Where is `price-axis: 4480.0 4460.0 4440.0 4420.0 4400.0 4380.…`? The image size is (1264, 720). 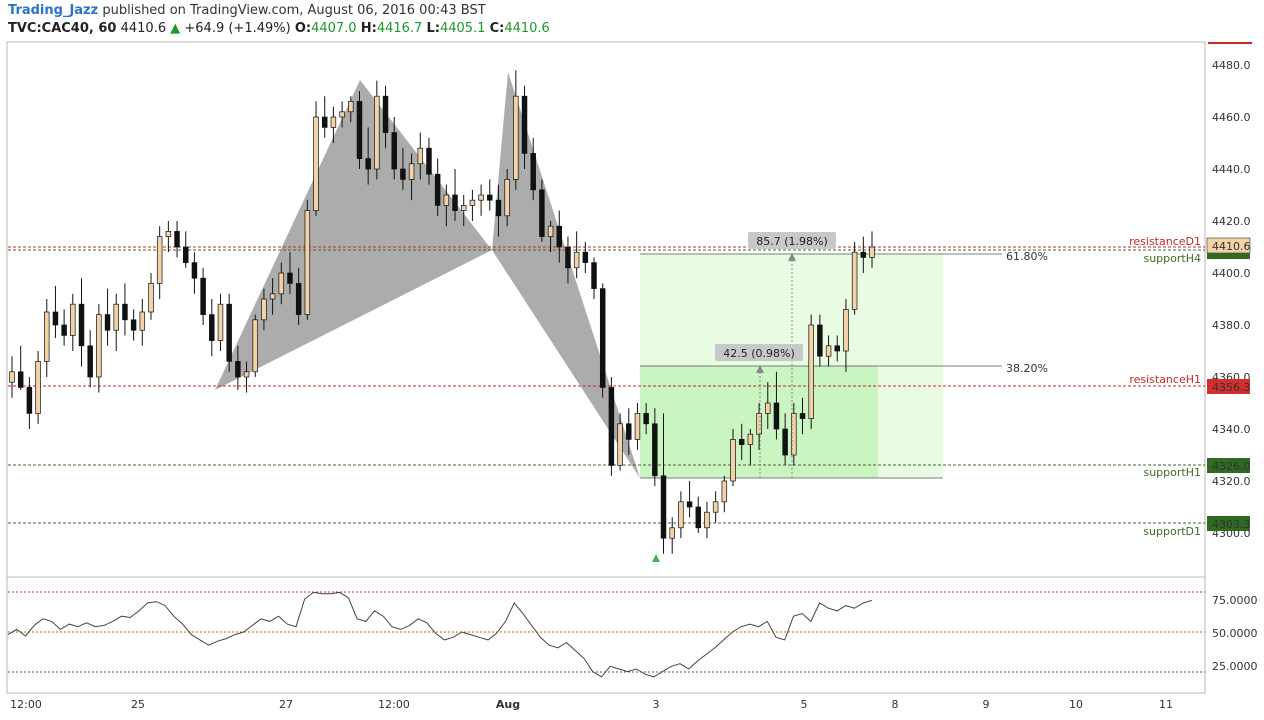
price-axis: 4480.0 4460.0 4440.0 4420.0 4400.0 4380.… is located at coordinates (1231, 299).